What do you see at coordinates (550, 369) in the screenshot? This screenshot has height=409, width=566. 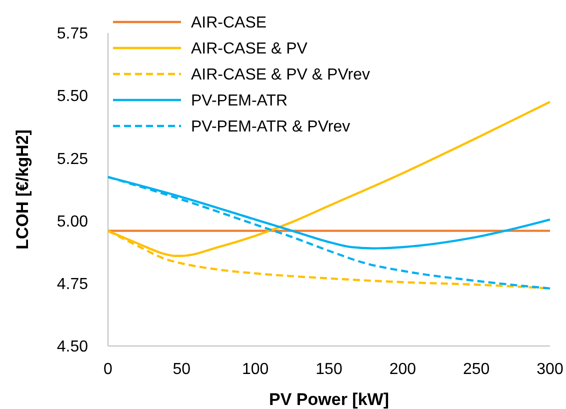 I see `x-tick-label: 300` at bounding box center [550, 369].